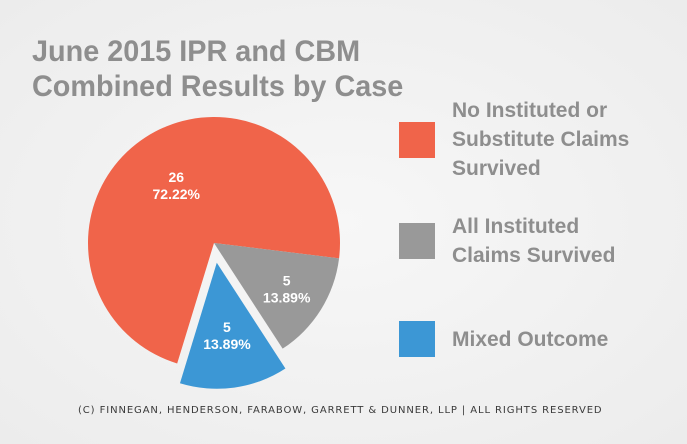  Describe the element at coordinates (417, 241) in the screenshot. I see `legend-swatch-all-claims-survived` at that location.